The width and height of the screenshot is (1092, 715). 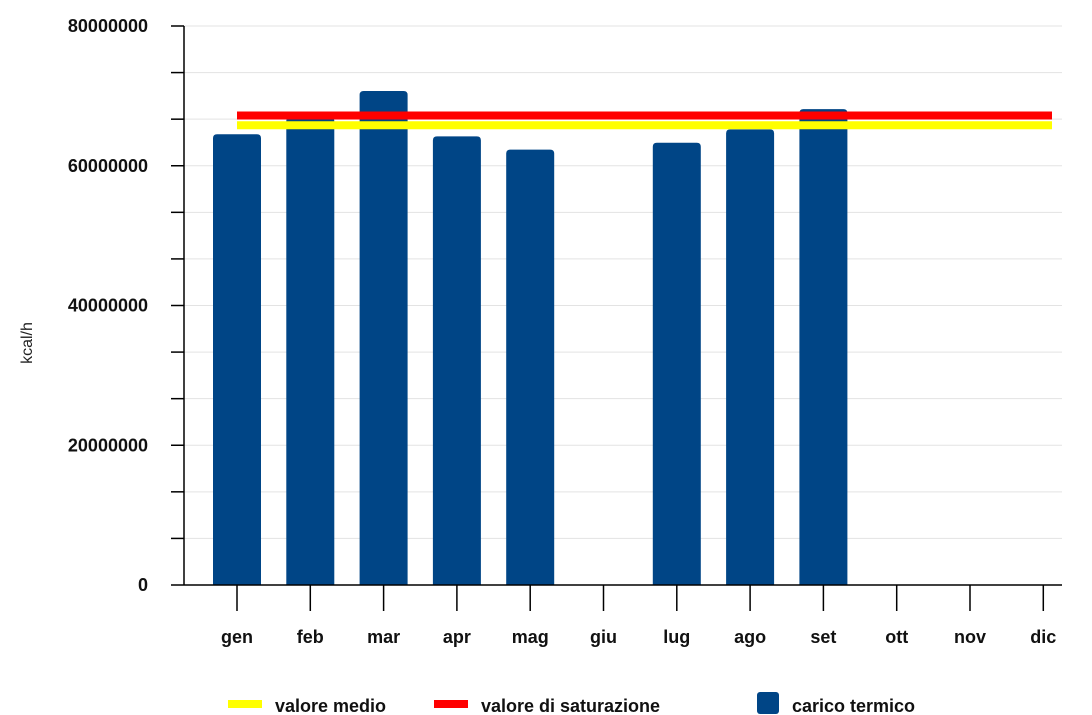 What do you see at coordinates (237, 359) in the screenshot?
I see `bar-gen` at bounding box center [237, 359].